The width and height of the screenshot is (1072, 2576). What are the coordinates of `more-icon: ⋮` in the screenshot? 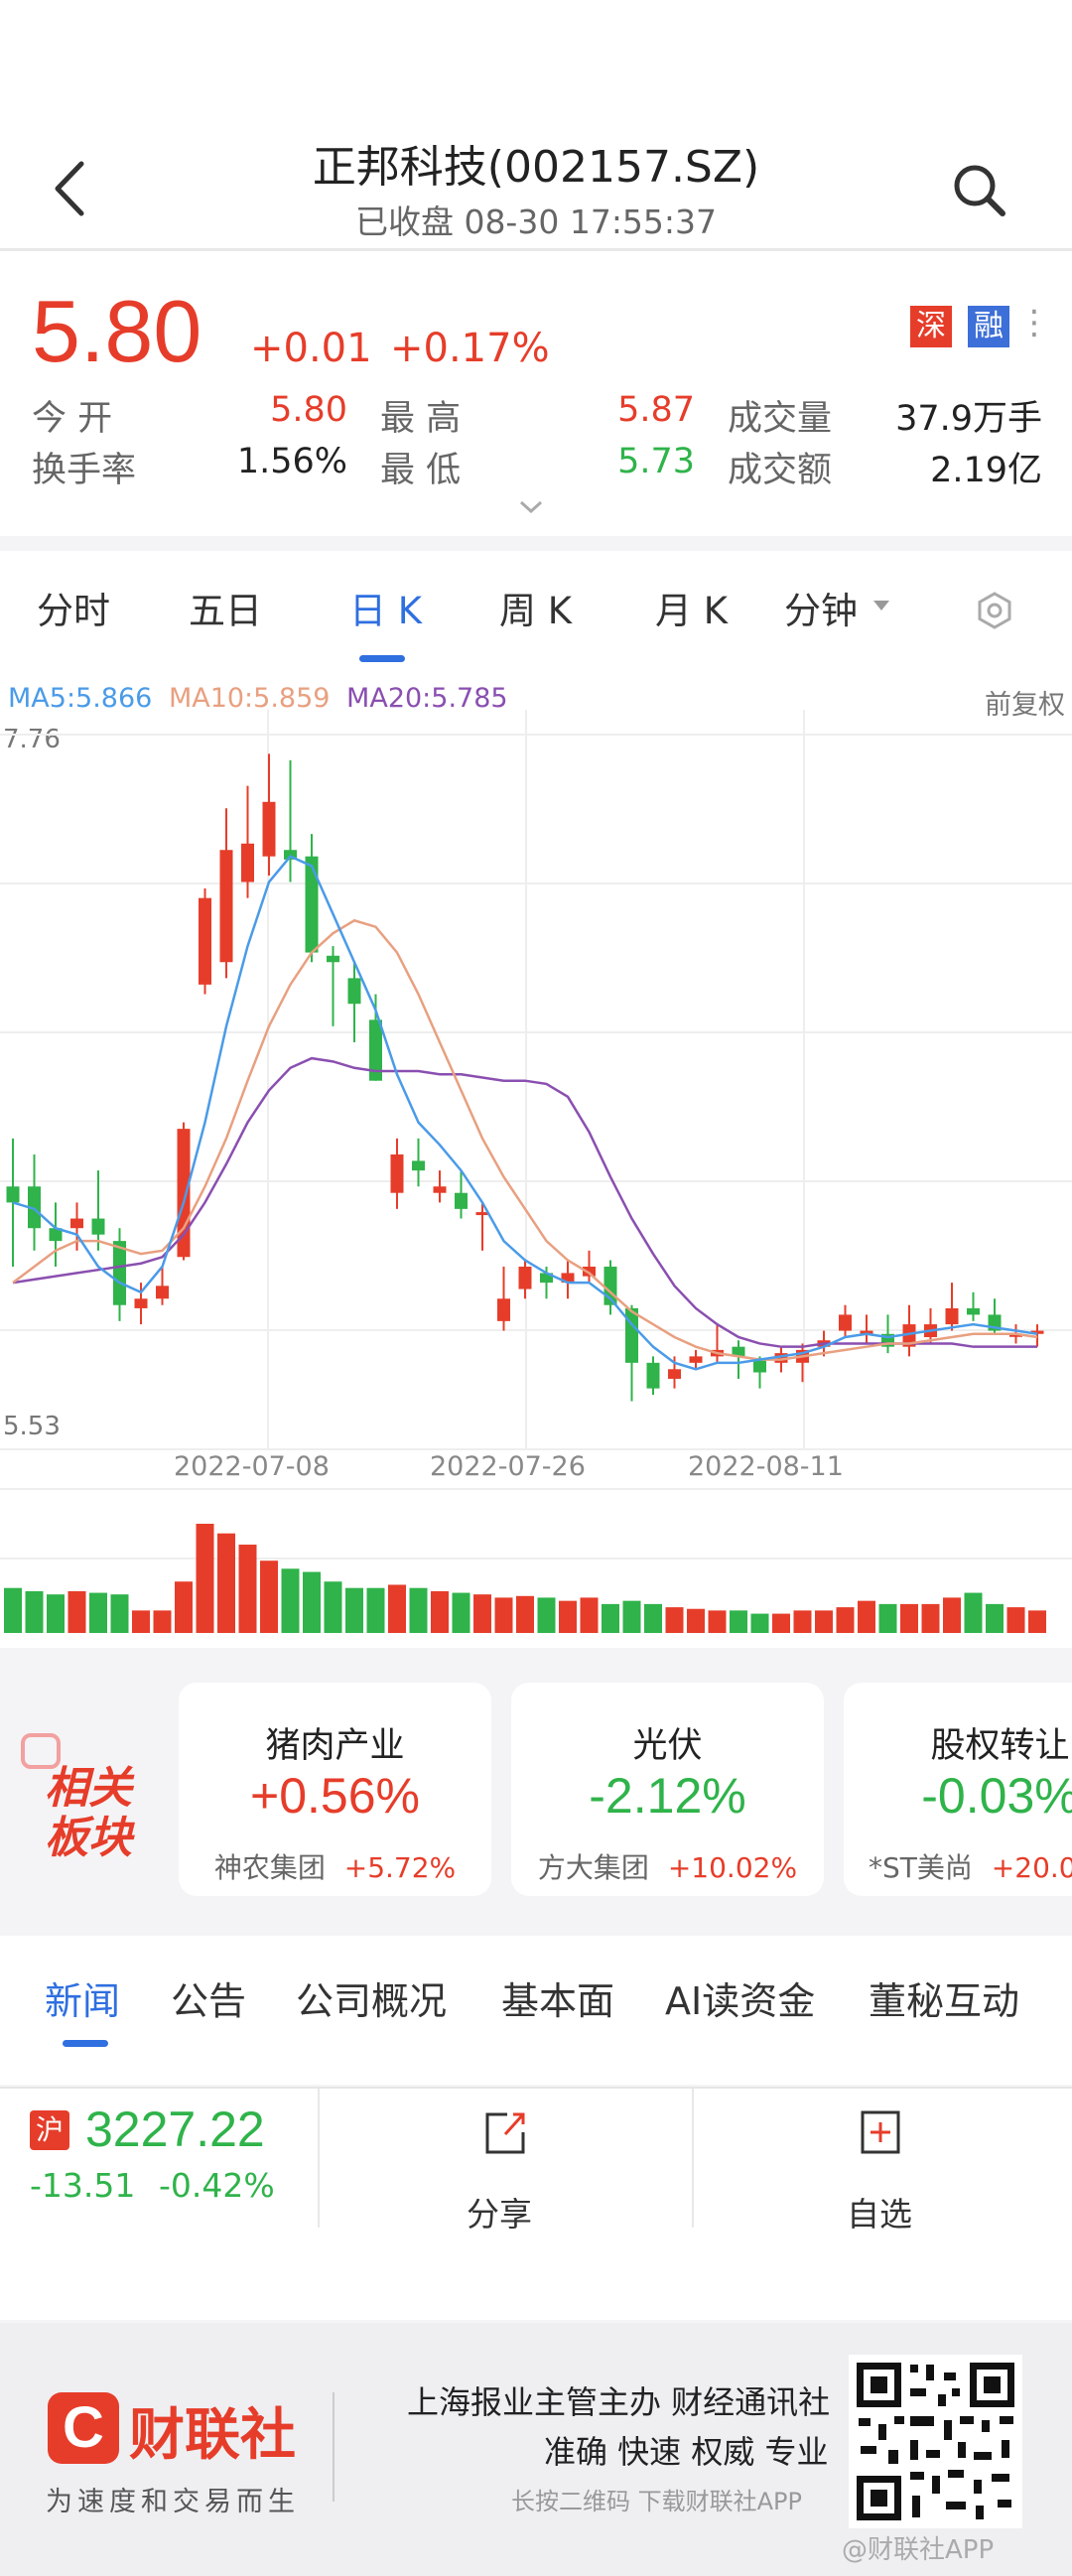 It's located at (1034, 323).